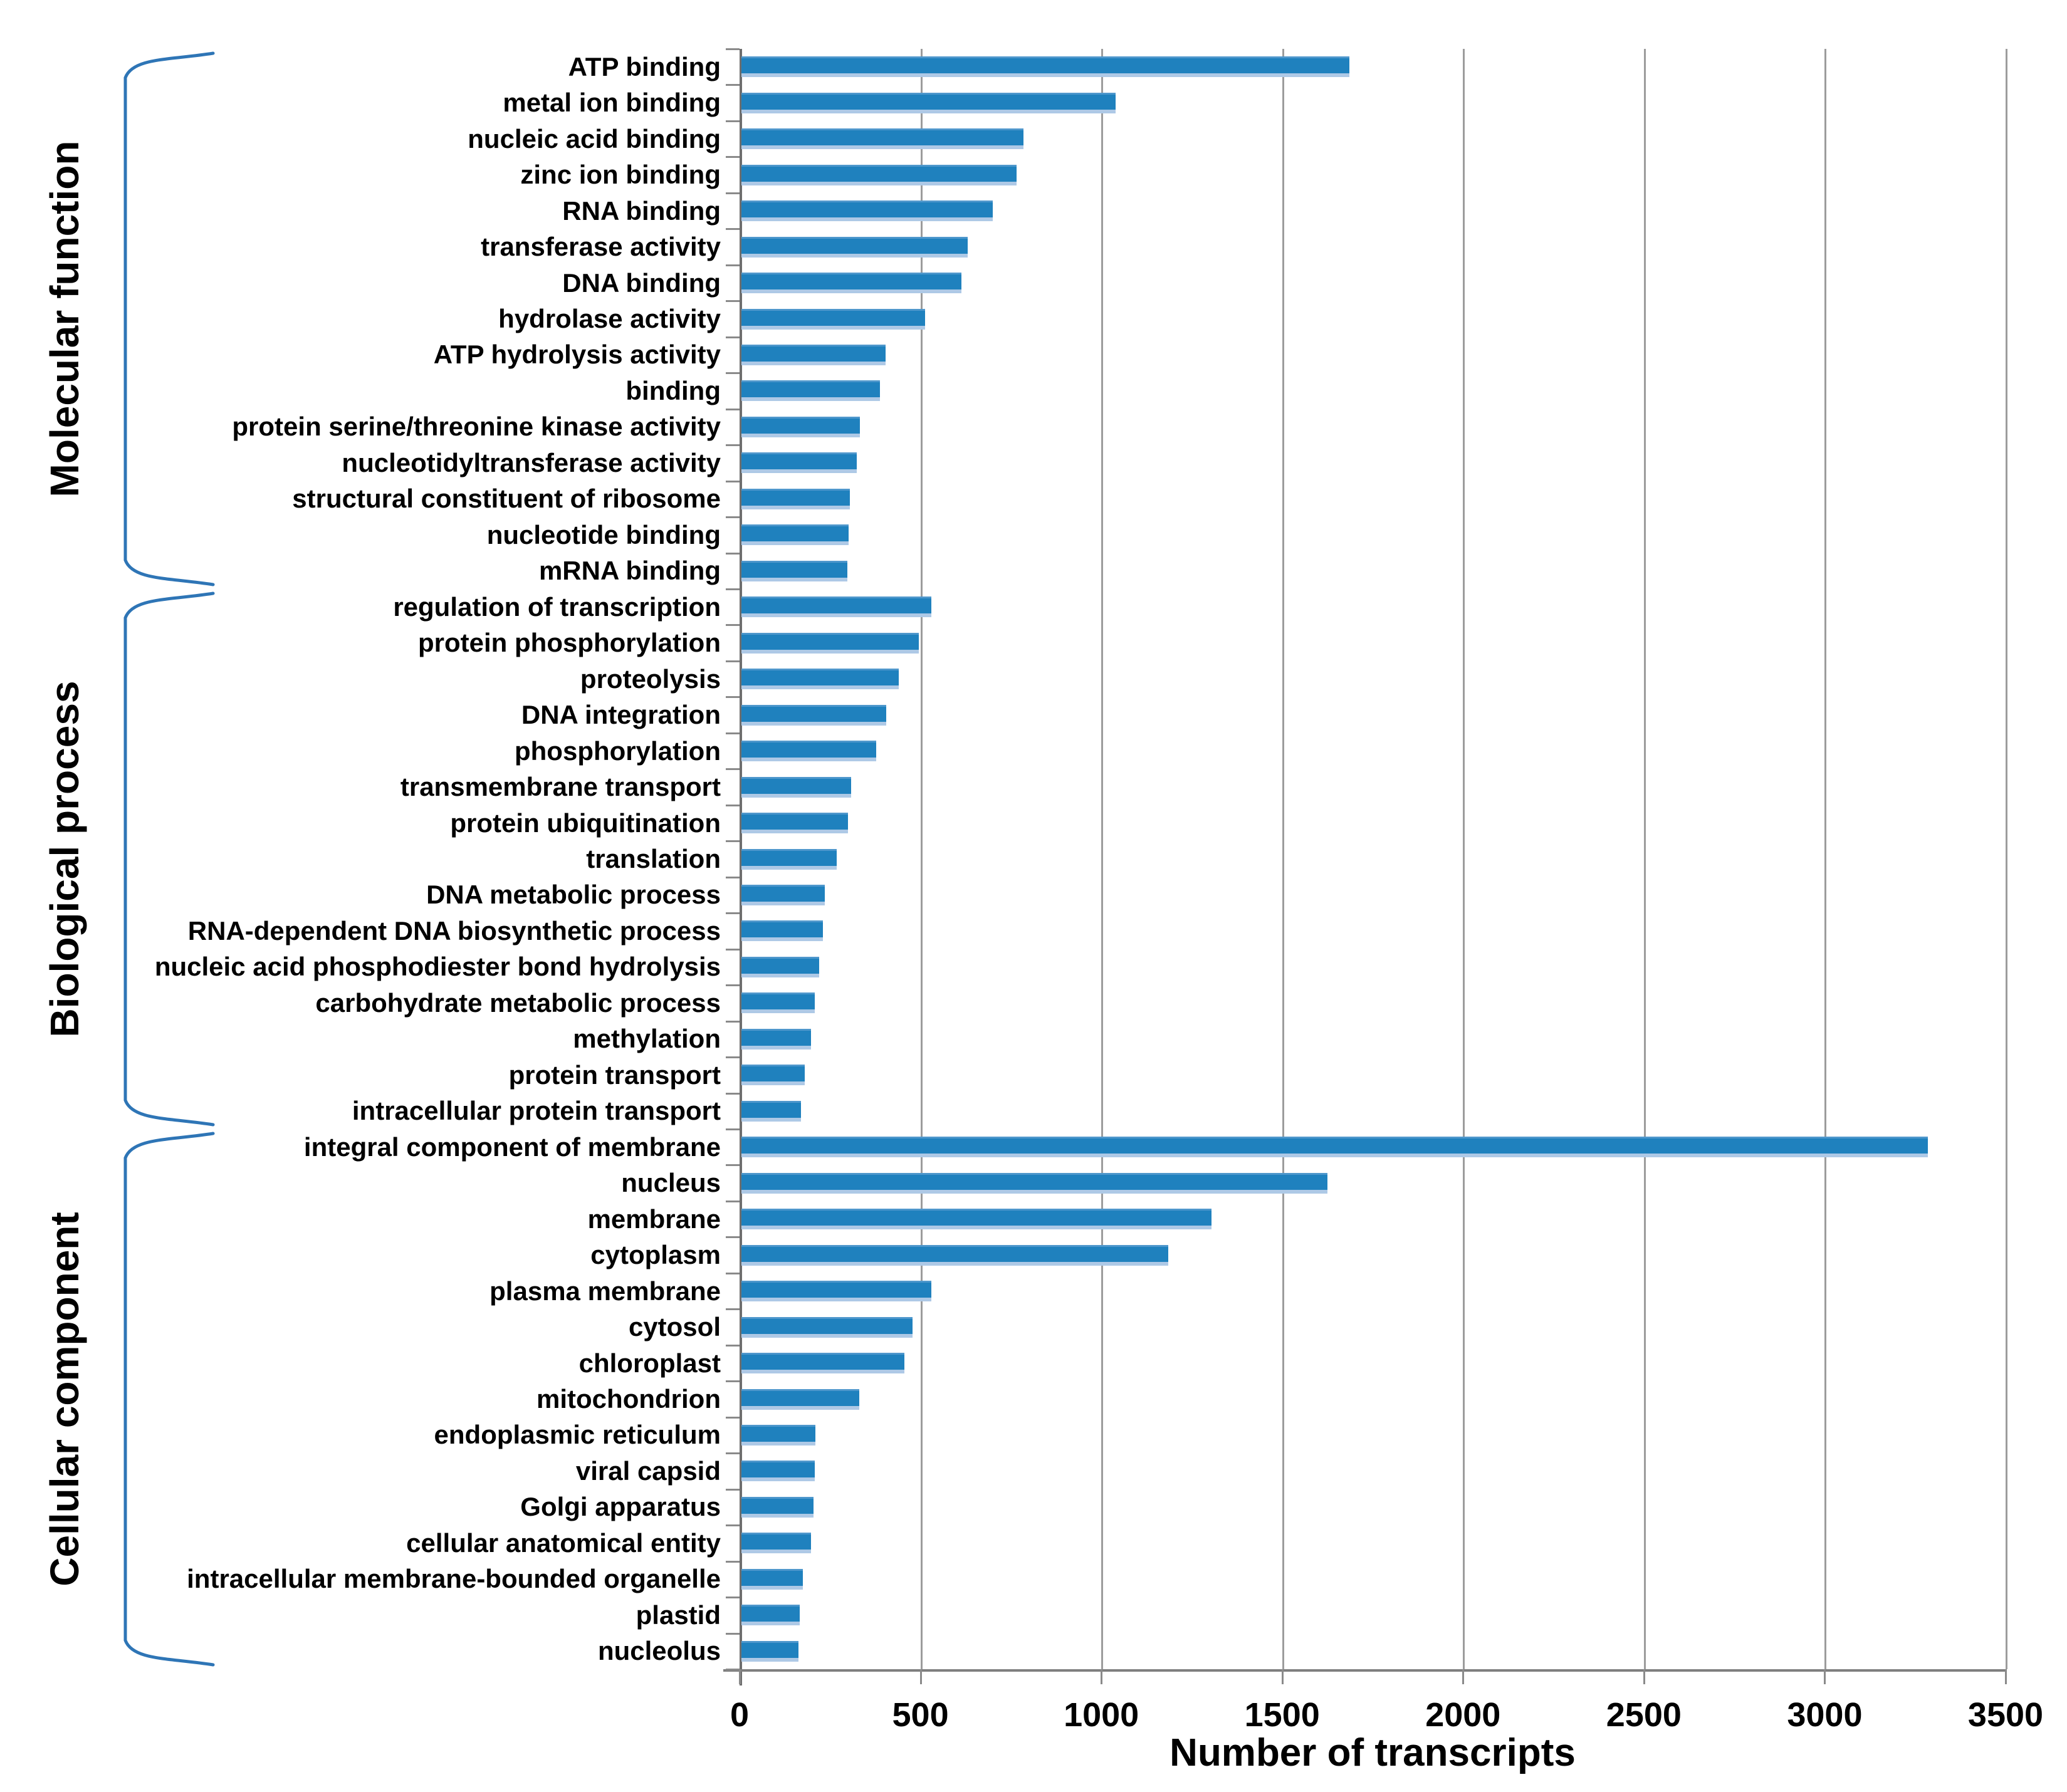  I want to click on term-label: carbohydrate metabolic process, so click(518, 1002).